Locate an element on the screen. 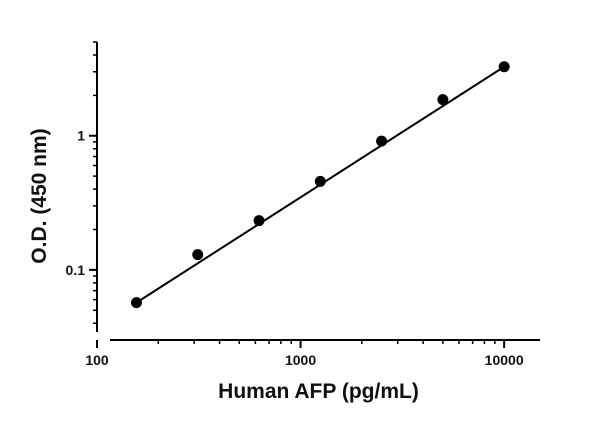  y-tick-label: 1 is located at coordinates (81, 136).